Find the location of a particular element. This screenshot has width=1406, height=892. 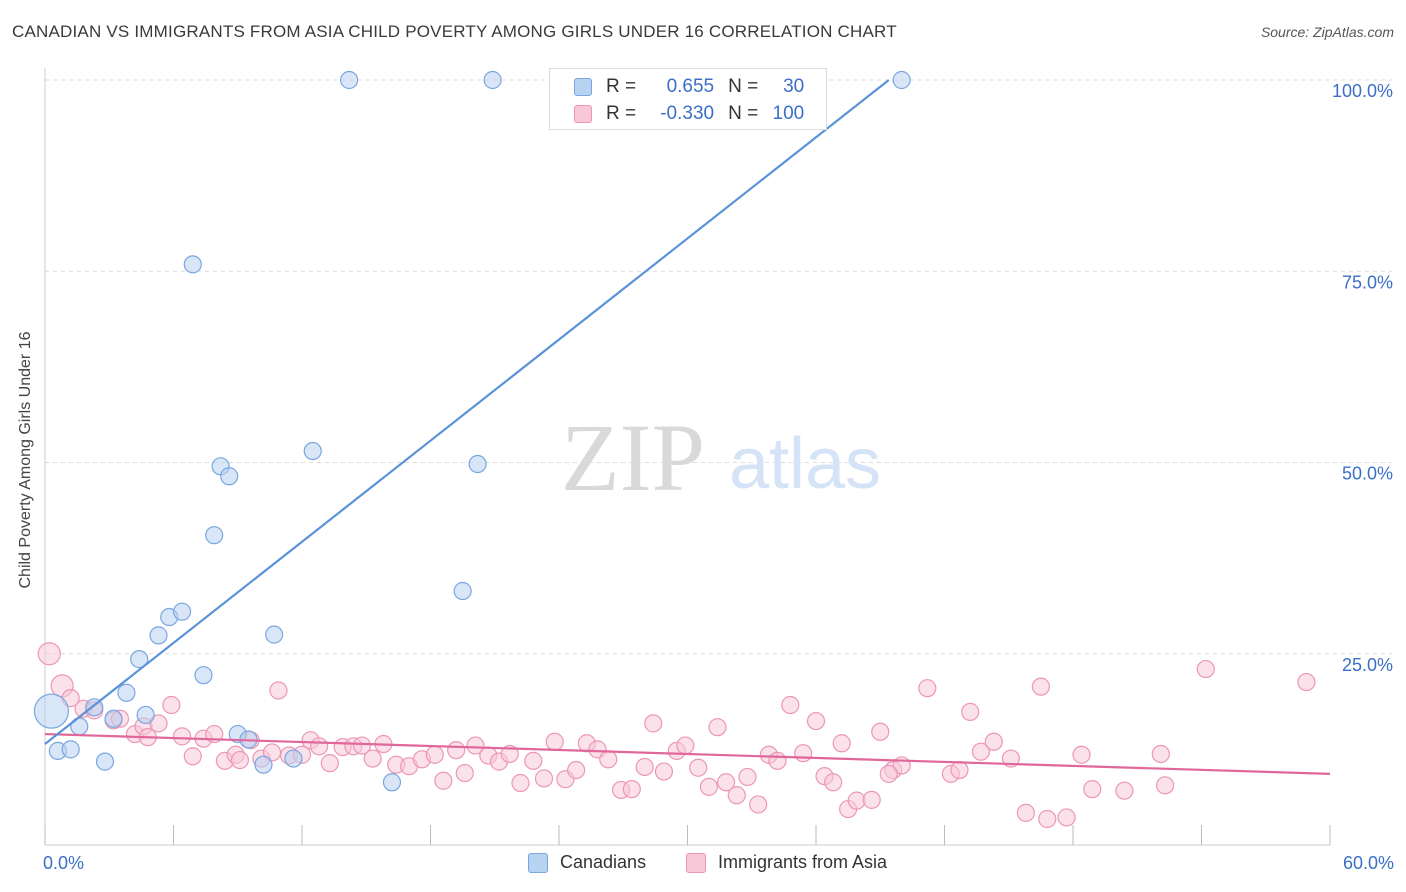

watermark-atlas: atlas is located at coordinates (805, 464).